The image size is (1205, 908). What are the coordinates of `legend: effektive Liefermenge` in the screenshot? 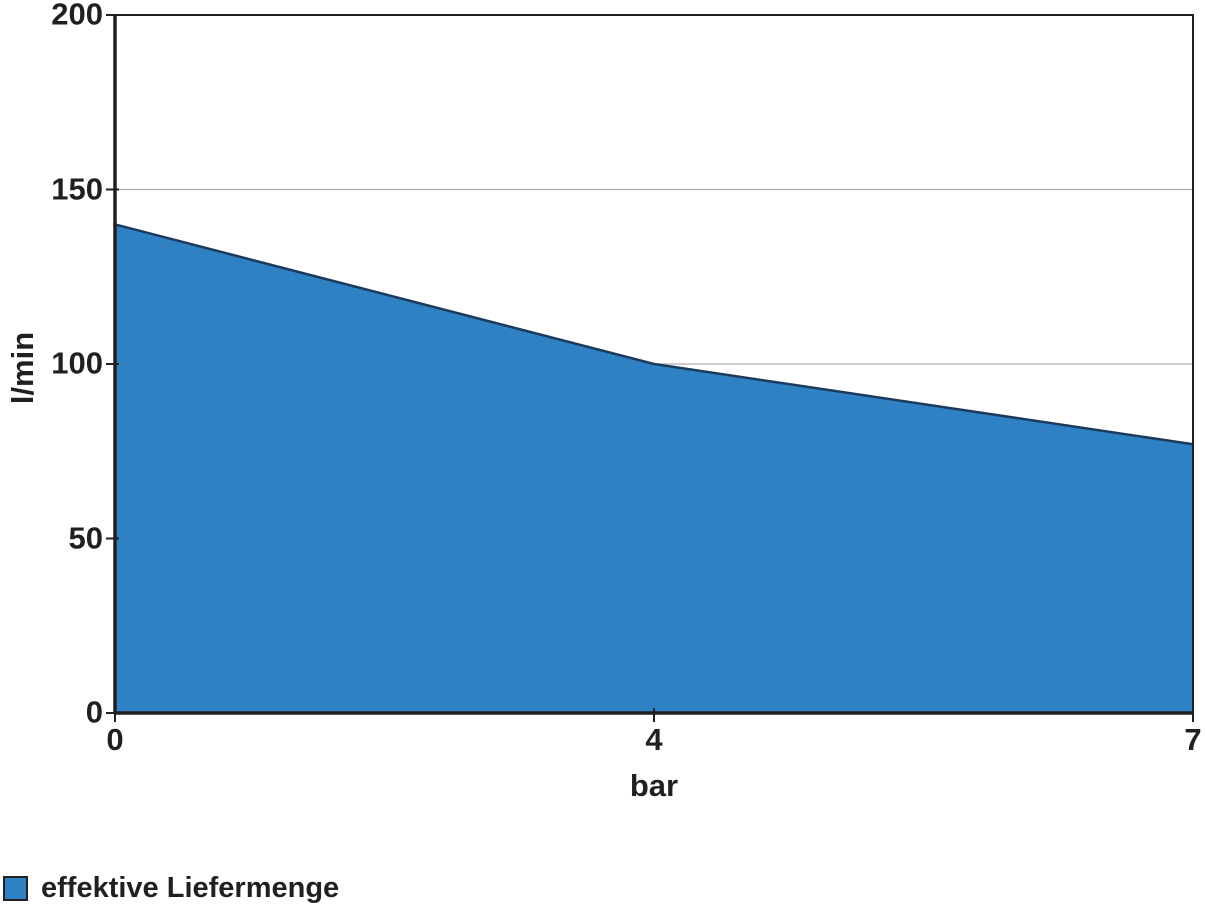 It's located at (171, 888).